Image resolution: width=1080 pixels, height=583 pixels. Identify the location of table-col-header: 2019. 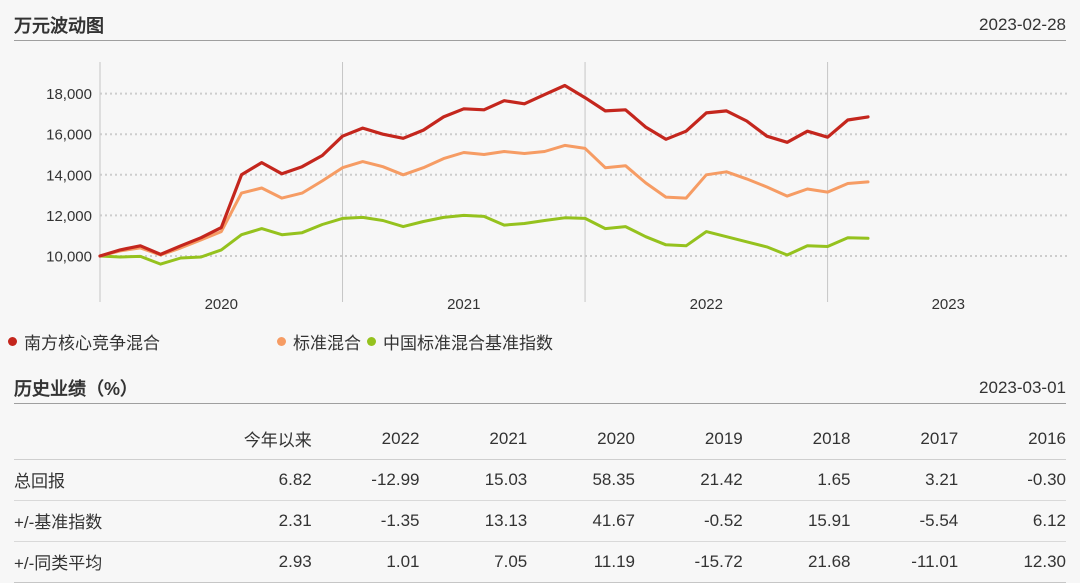
(723, 438).